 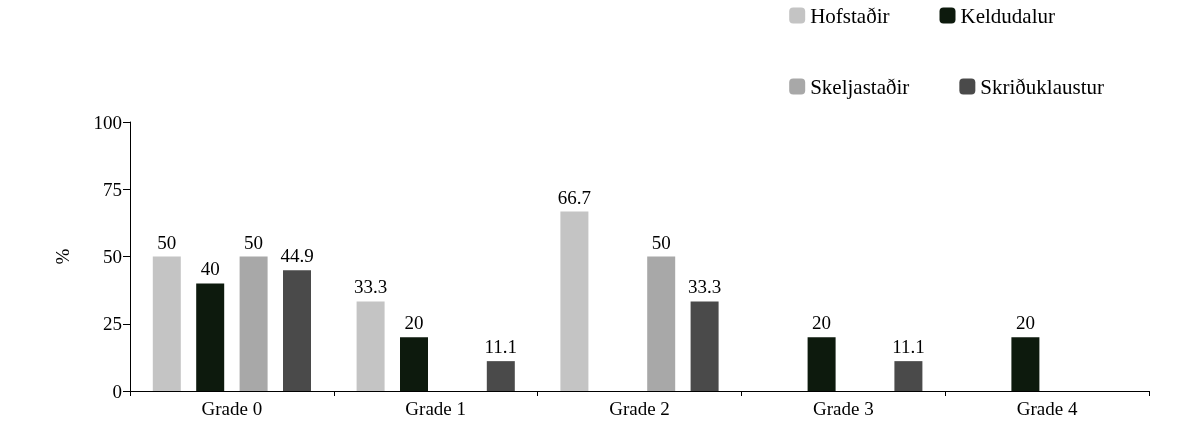 I want to click on x-tick-label: Grade 3, so click(x=843, y=408).